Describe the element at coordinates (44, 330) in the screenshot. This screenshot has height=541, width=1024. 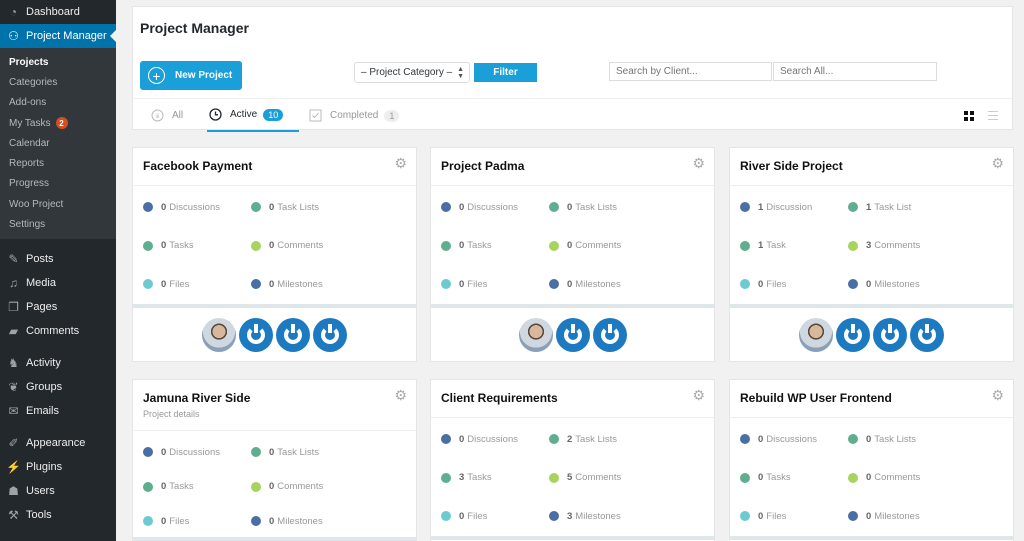
I see `sidebar-item-comments: ▰ Comments` at that location.